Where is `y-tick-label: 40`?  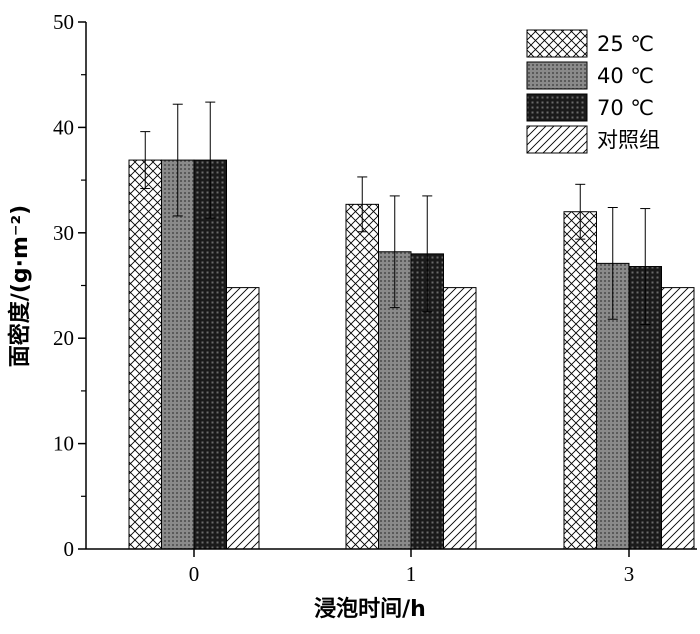
y-tick-label: 40 is located at coordinates (63, 127).